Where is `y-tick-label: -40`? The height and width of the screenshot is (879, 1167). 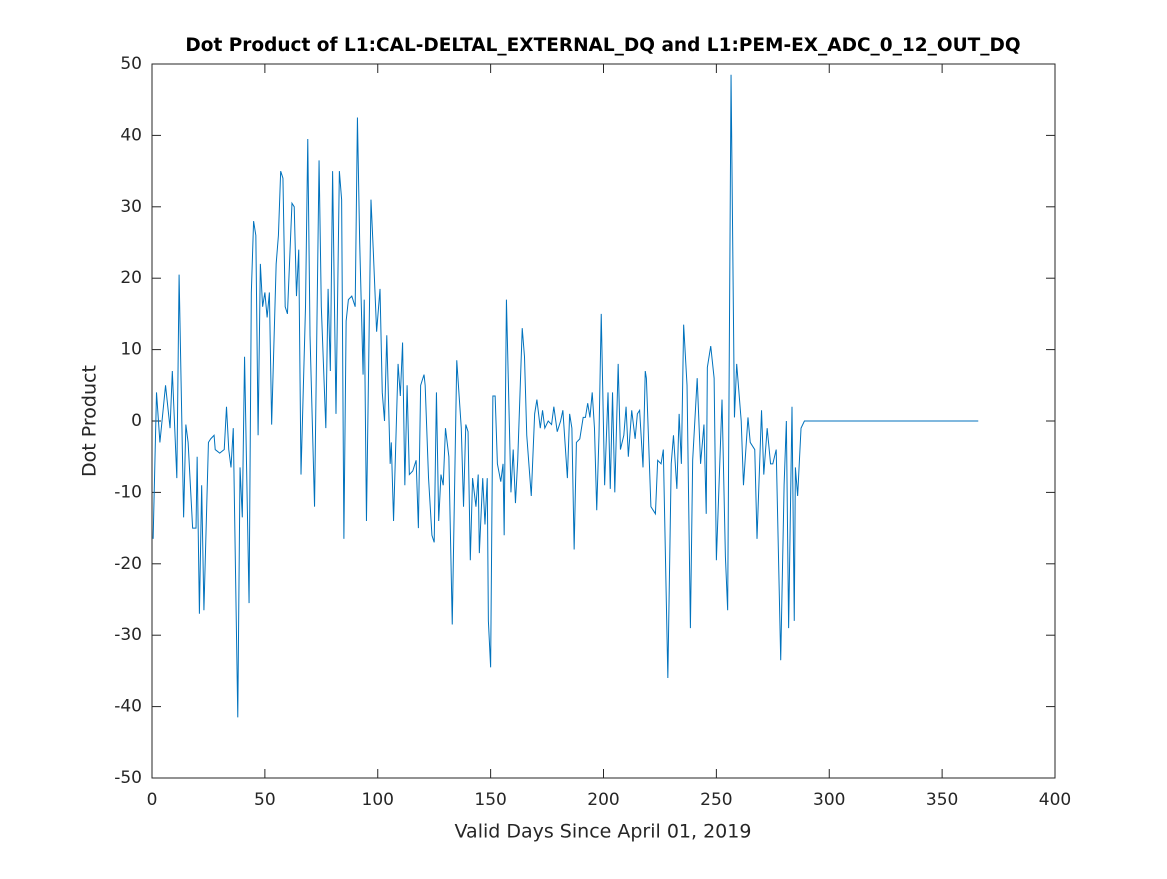
y-tick-label: -40 is located at coordinates (128, 707).